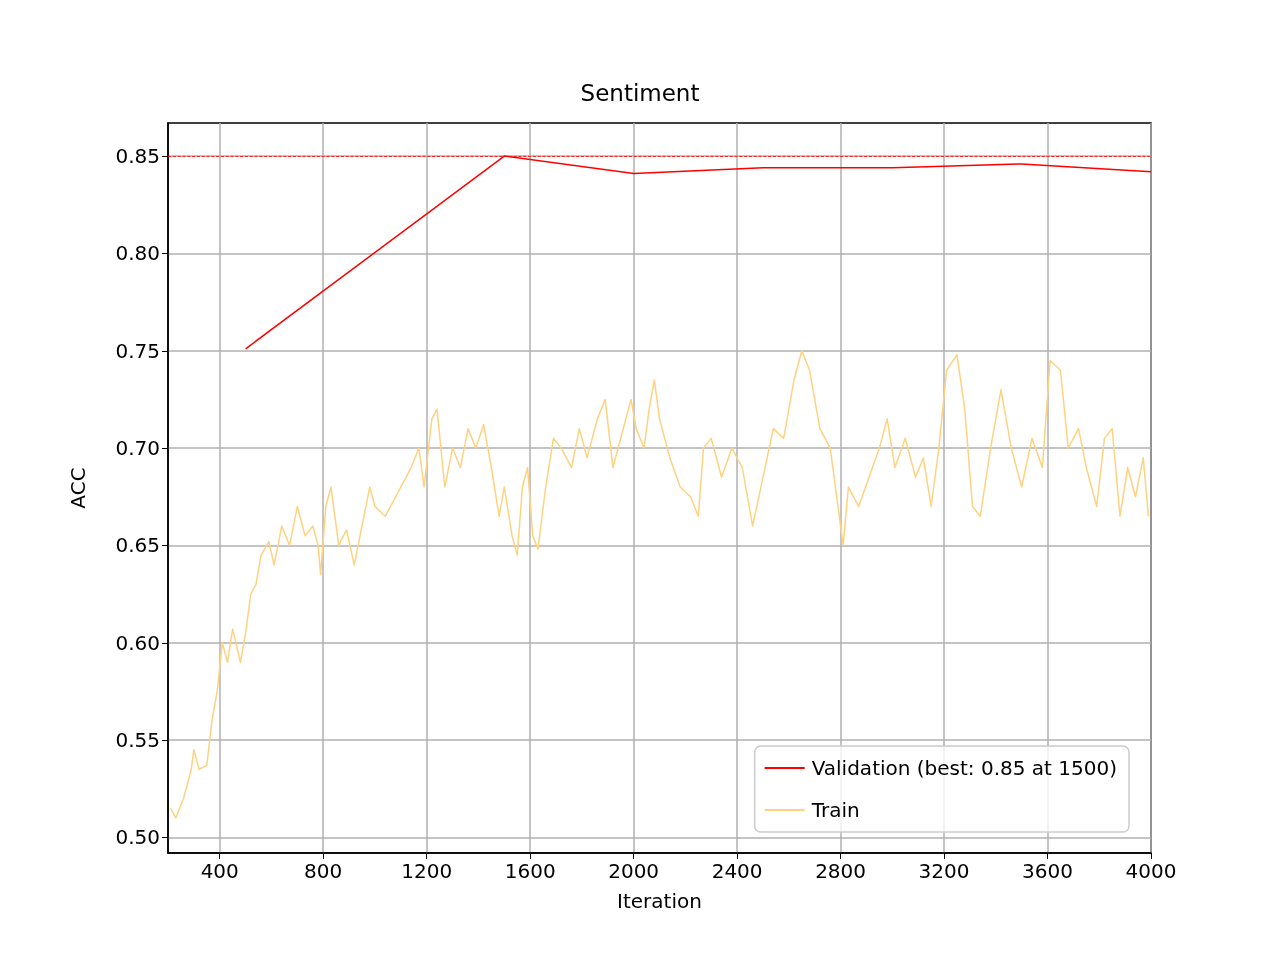 The image size is (1280, 960). I want to click on x-tick-label: 1600, so click(530, 871).